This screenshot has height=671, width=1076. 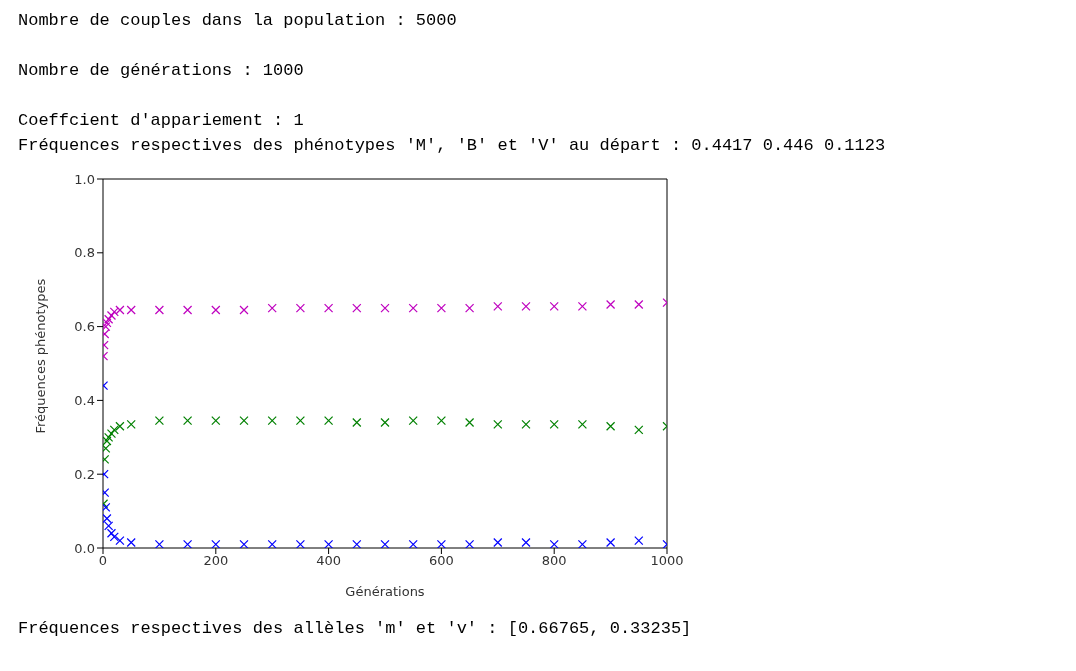 What do you see at coordinates (84, 179) in the screenshot?
I see `y-tick-label: 1.0` at bounding box center [84, 179].